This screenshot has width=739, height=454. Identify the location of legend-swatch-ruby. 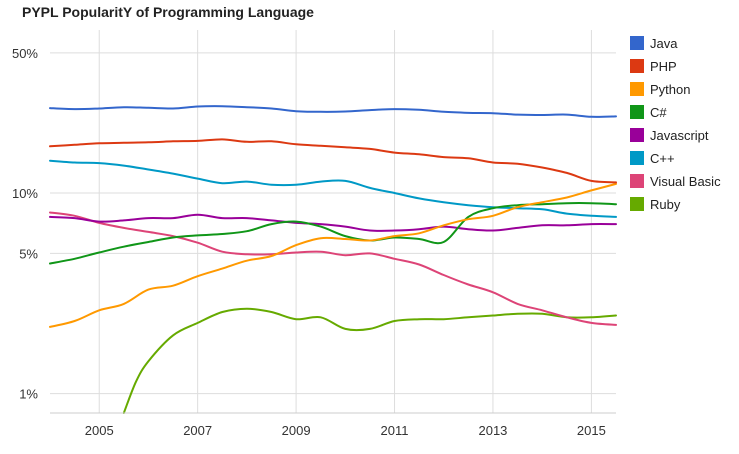
(637, 204).